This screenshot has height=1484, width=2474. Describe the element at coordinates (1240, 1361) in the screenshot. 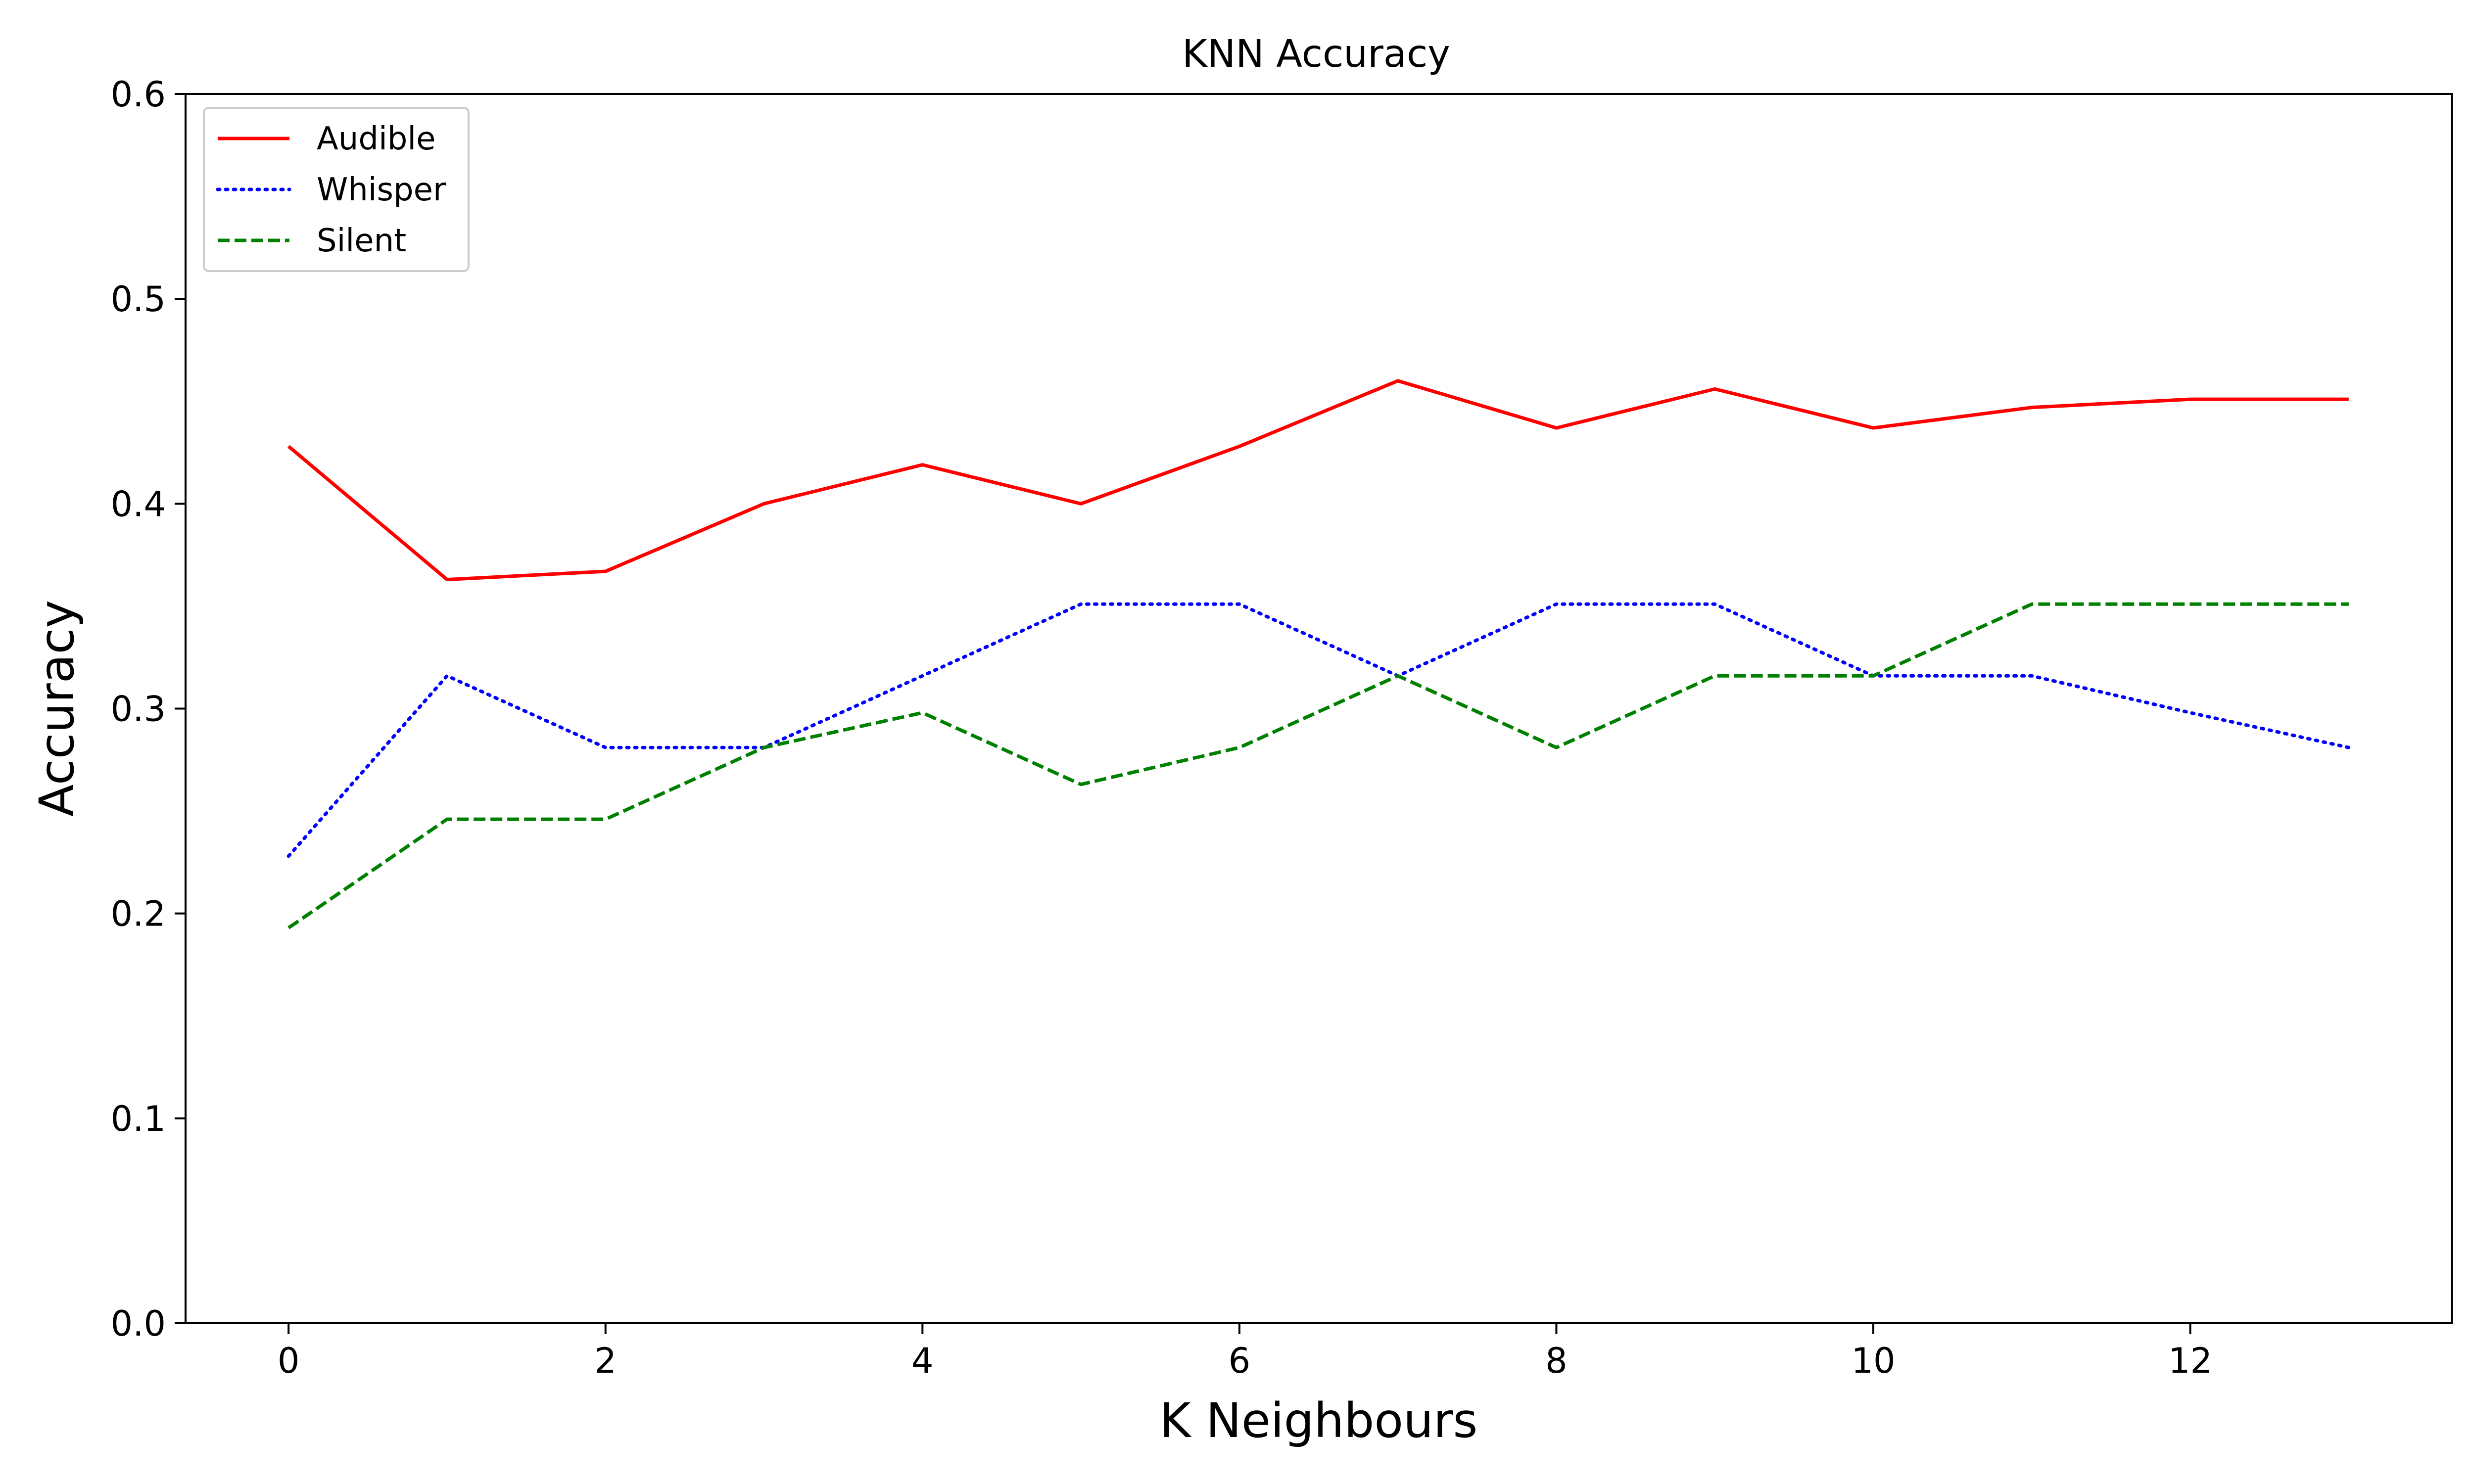

I see `x-tick-label: 6` at that location.